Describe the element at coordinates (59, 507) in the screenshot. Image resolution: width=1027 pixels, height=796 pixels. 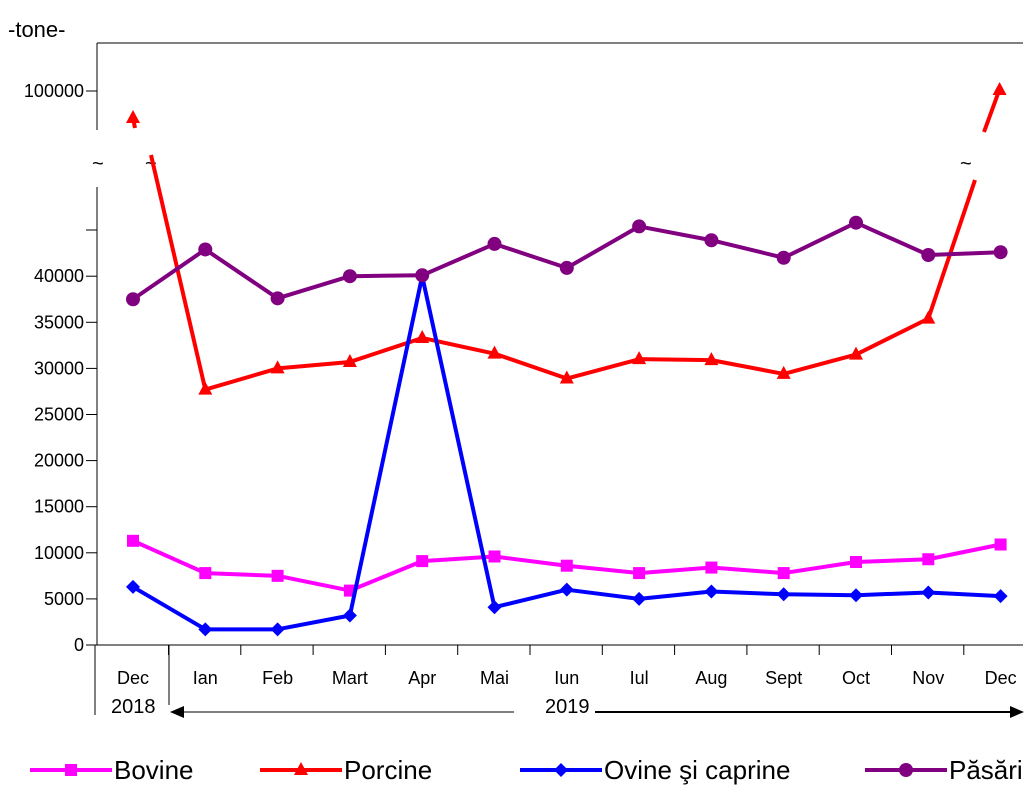
I see `y-tick-label: 15000` at that location.